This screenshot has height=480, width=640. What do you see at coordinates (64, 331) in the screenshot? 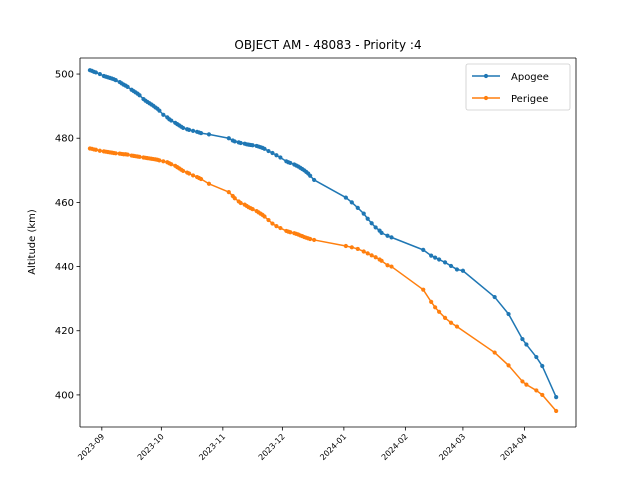
I see `y-tick-label: 420` at bounding box center [64, 331].